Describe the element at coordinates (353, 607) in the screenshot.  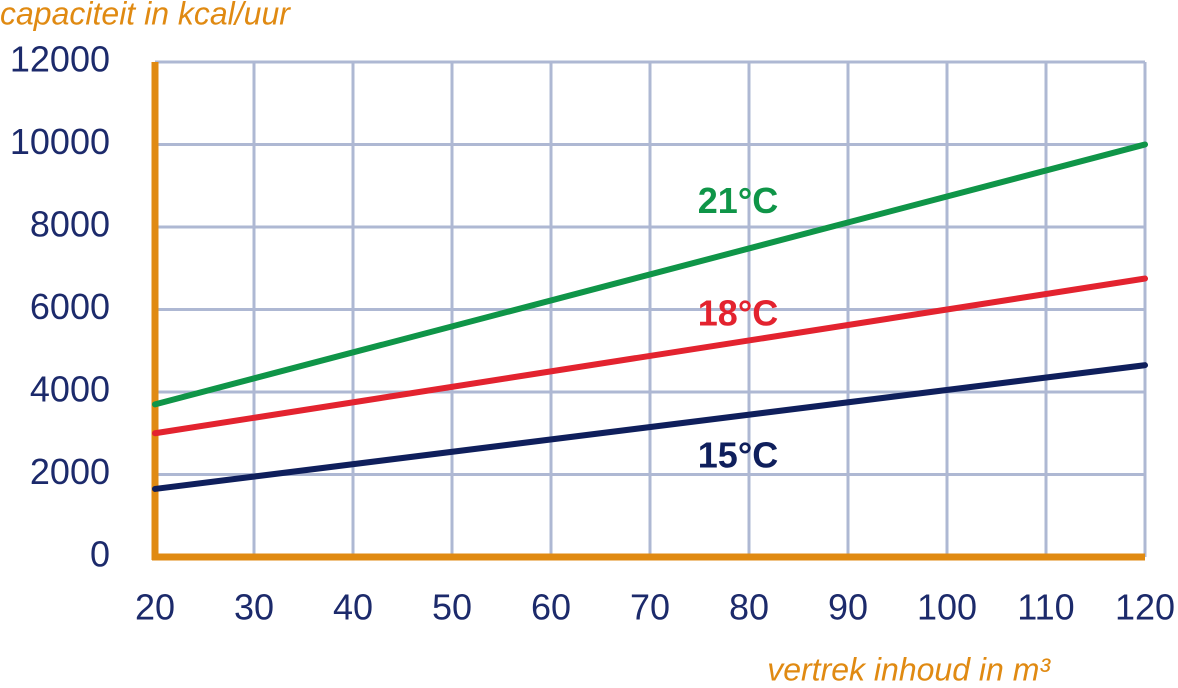
I see `x-tick-label: 40` at that location.